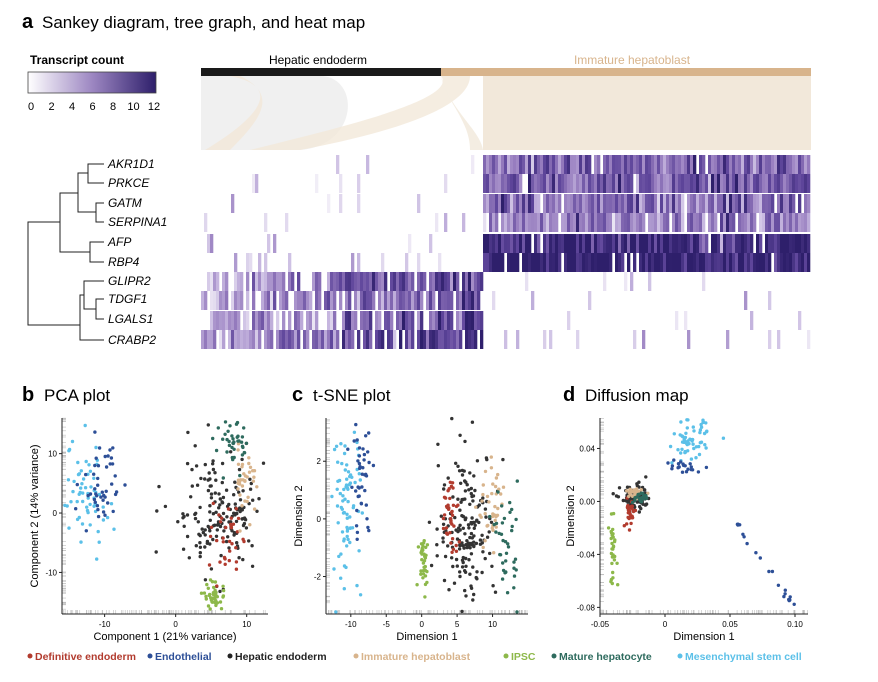 This screenshot has width=878, height=682. What do you see at coordinates (637, 395) in the screenshot?
I see `panel-d-title: Diffusion map` at bounding box center [637, 395].